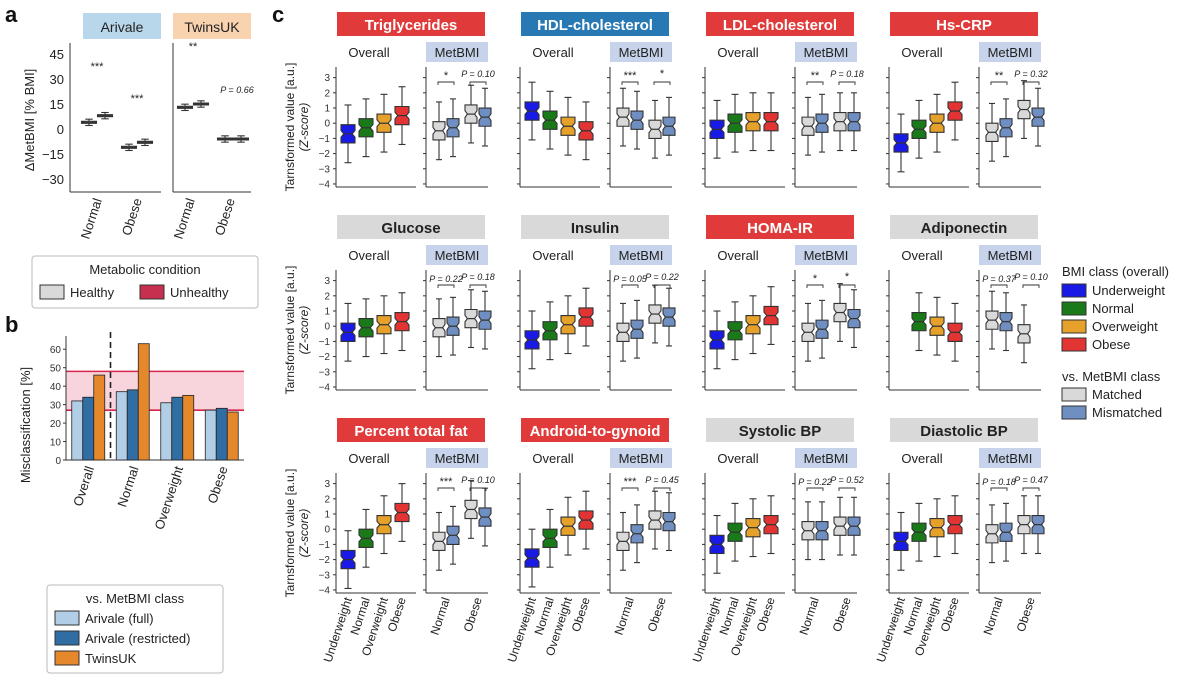 The image size is (1188, 678). Describe the element at coordinates (999, 76) in the screenshot. I see `sig-label: **` at that location.